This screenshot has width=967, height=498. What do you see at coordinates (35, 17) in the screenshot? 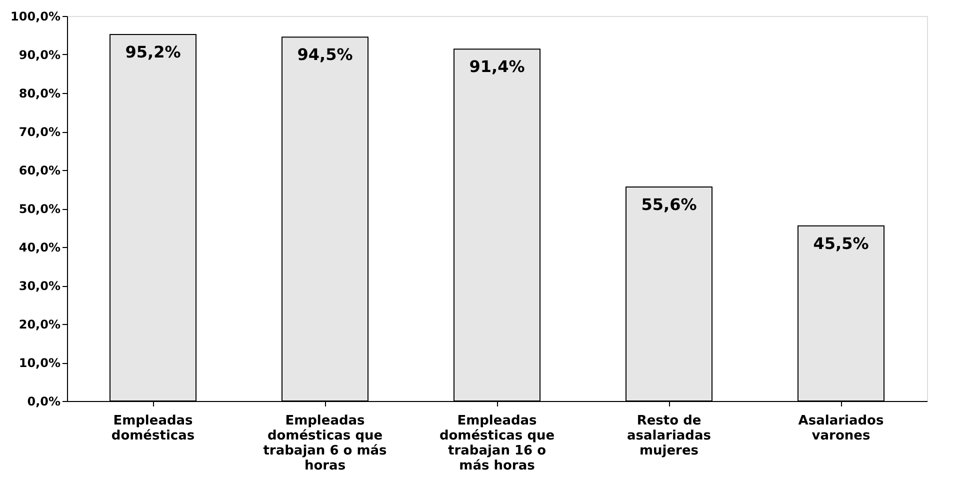
I see `y-tick-label: 100,0%` at bounding box center [35, 17].